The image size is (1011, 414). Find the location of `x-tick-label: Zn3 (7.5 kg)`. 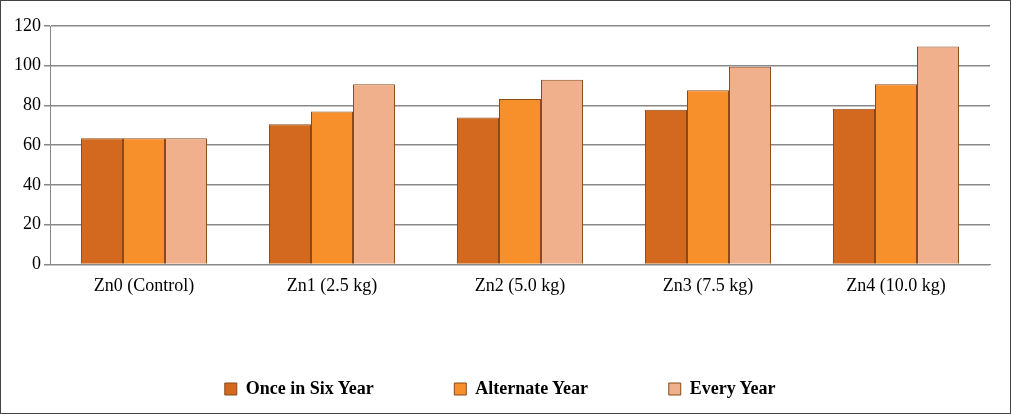

x-tick-label: Zn3 (7.5 kg) is located at coordinates (708, 285).